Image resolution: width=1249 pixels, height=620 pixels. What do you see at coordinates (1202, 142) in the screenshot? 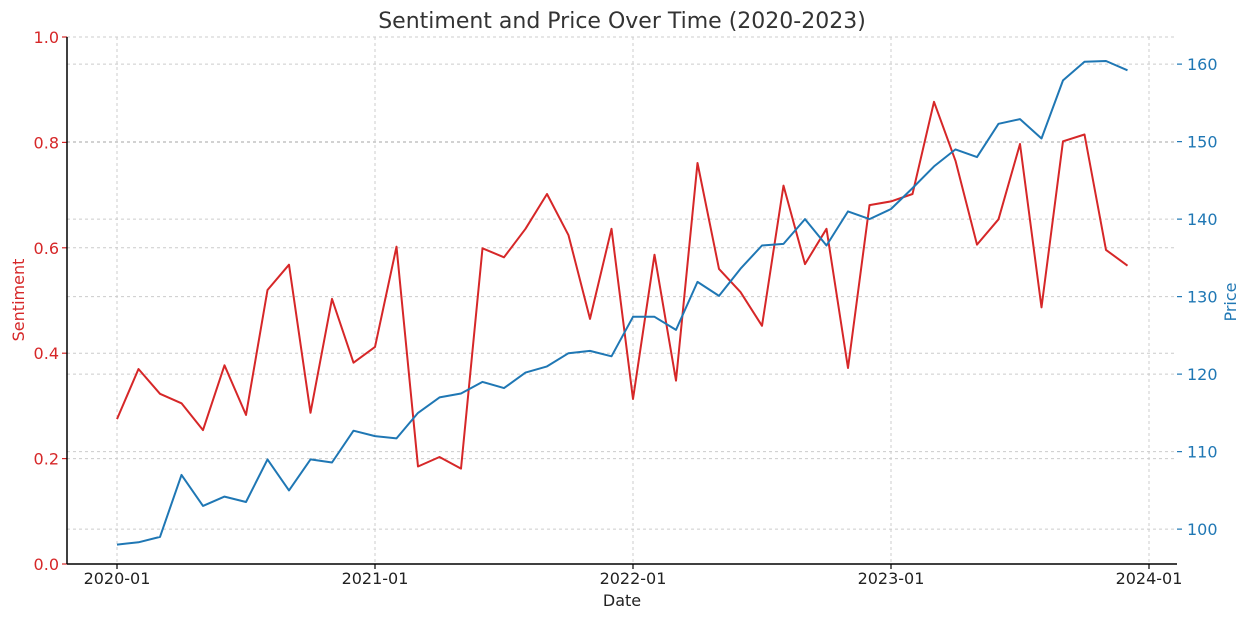
I see `y-tick-label-right: 150` at bounding box center [1202, 142].